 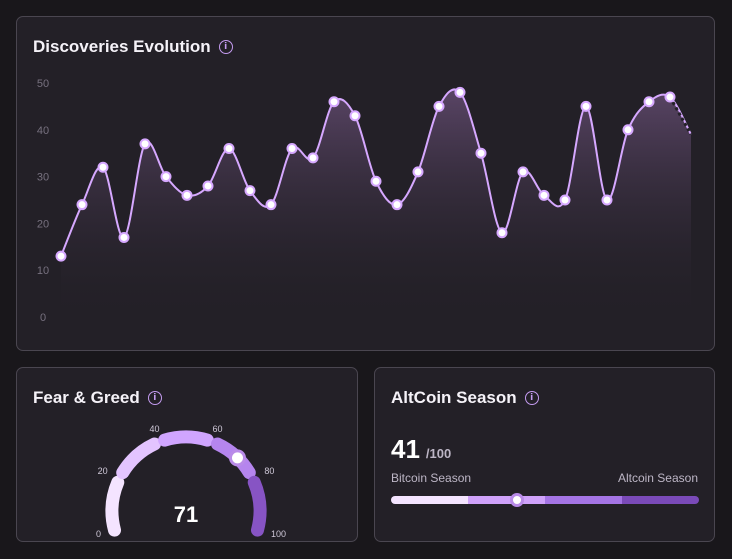 I want to click on series-line-dashed-tail, so click(x=680, y=116).